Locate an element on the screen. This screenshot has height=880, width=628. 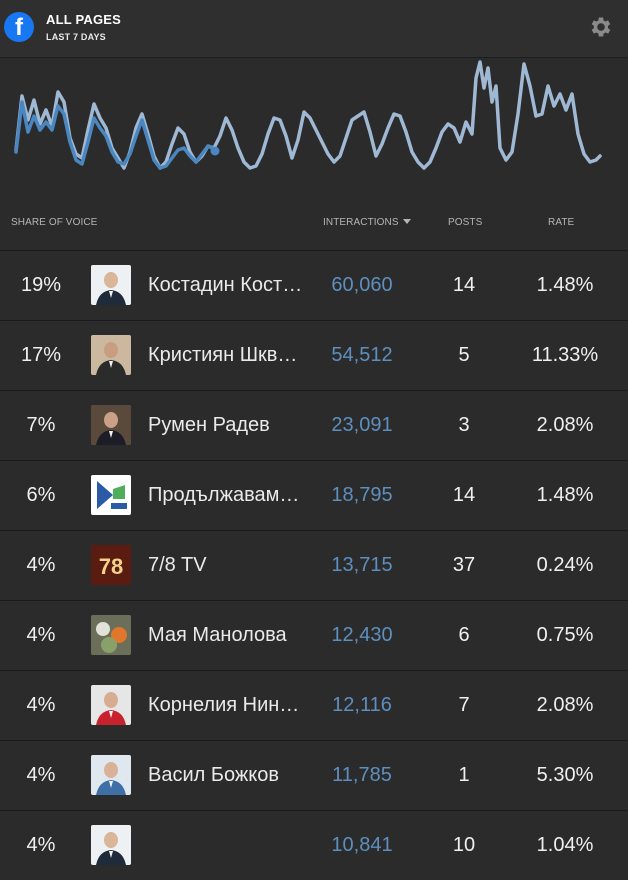
interactions-value: 12,430 is located at coordinates (362, 635).